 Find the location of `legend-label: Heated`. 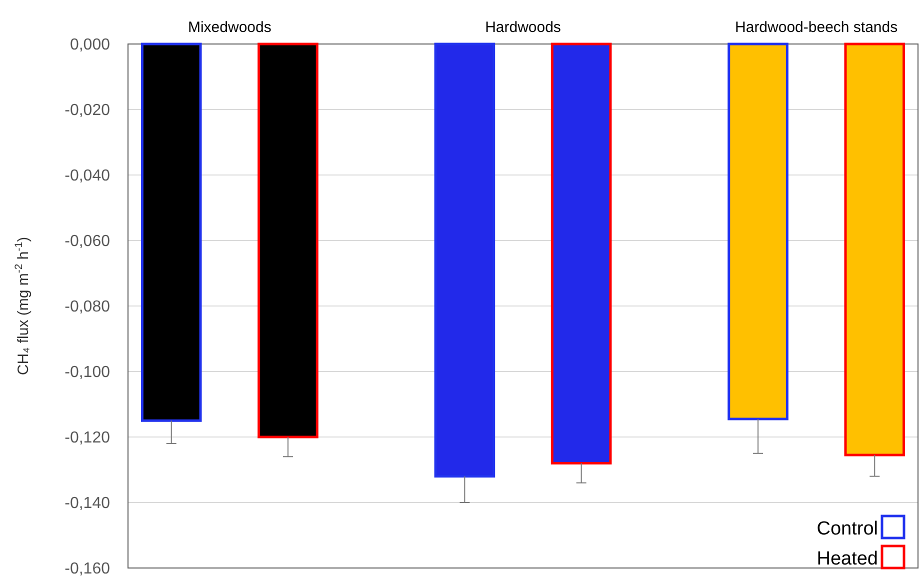

legend-label: Heated is located at coordinates (847, 559).